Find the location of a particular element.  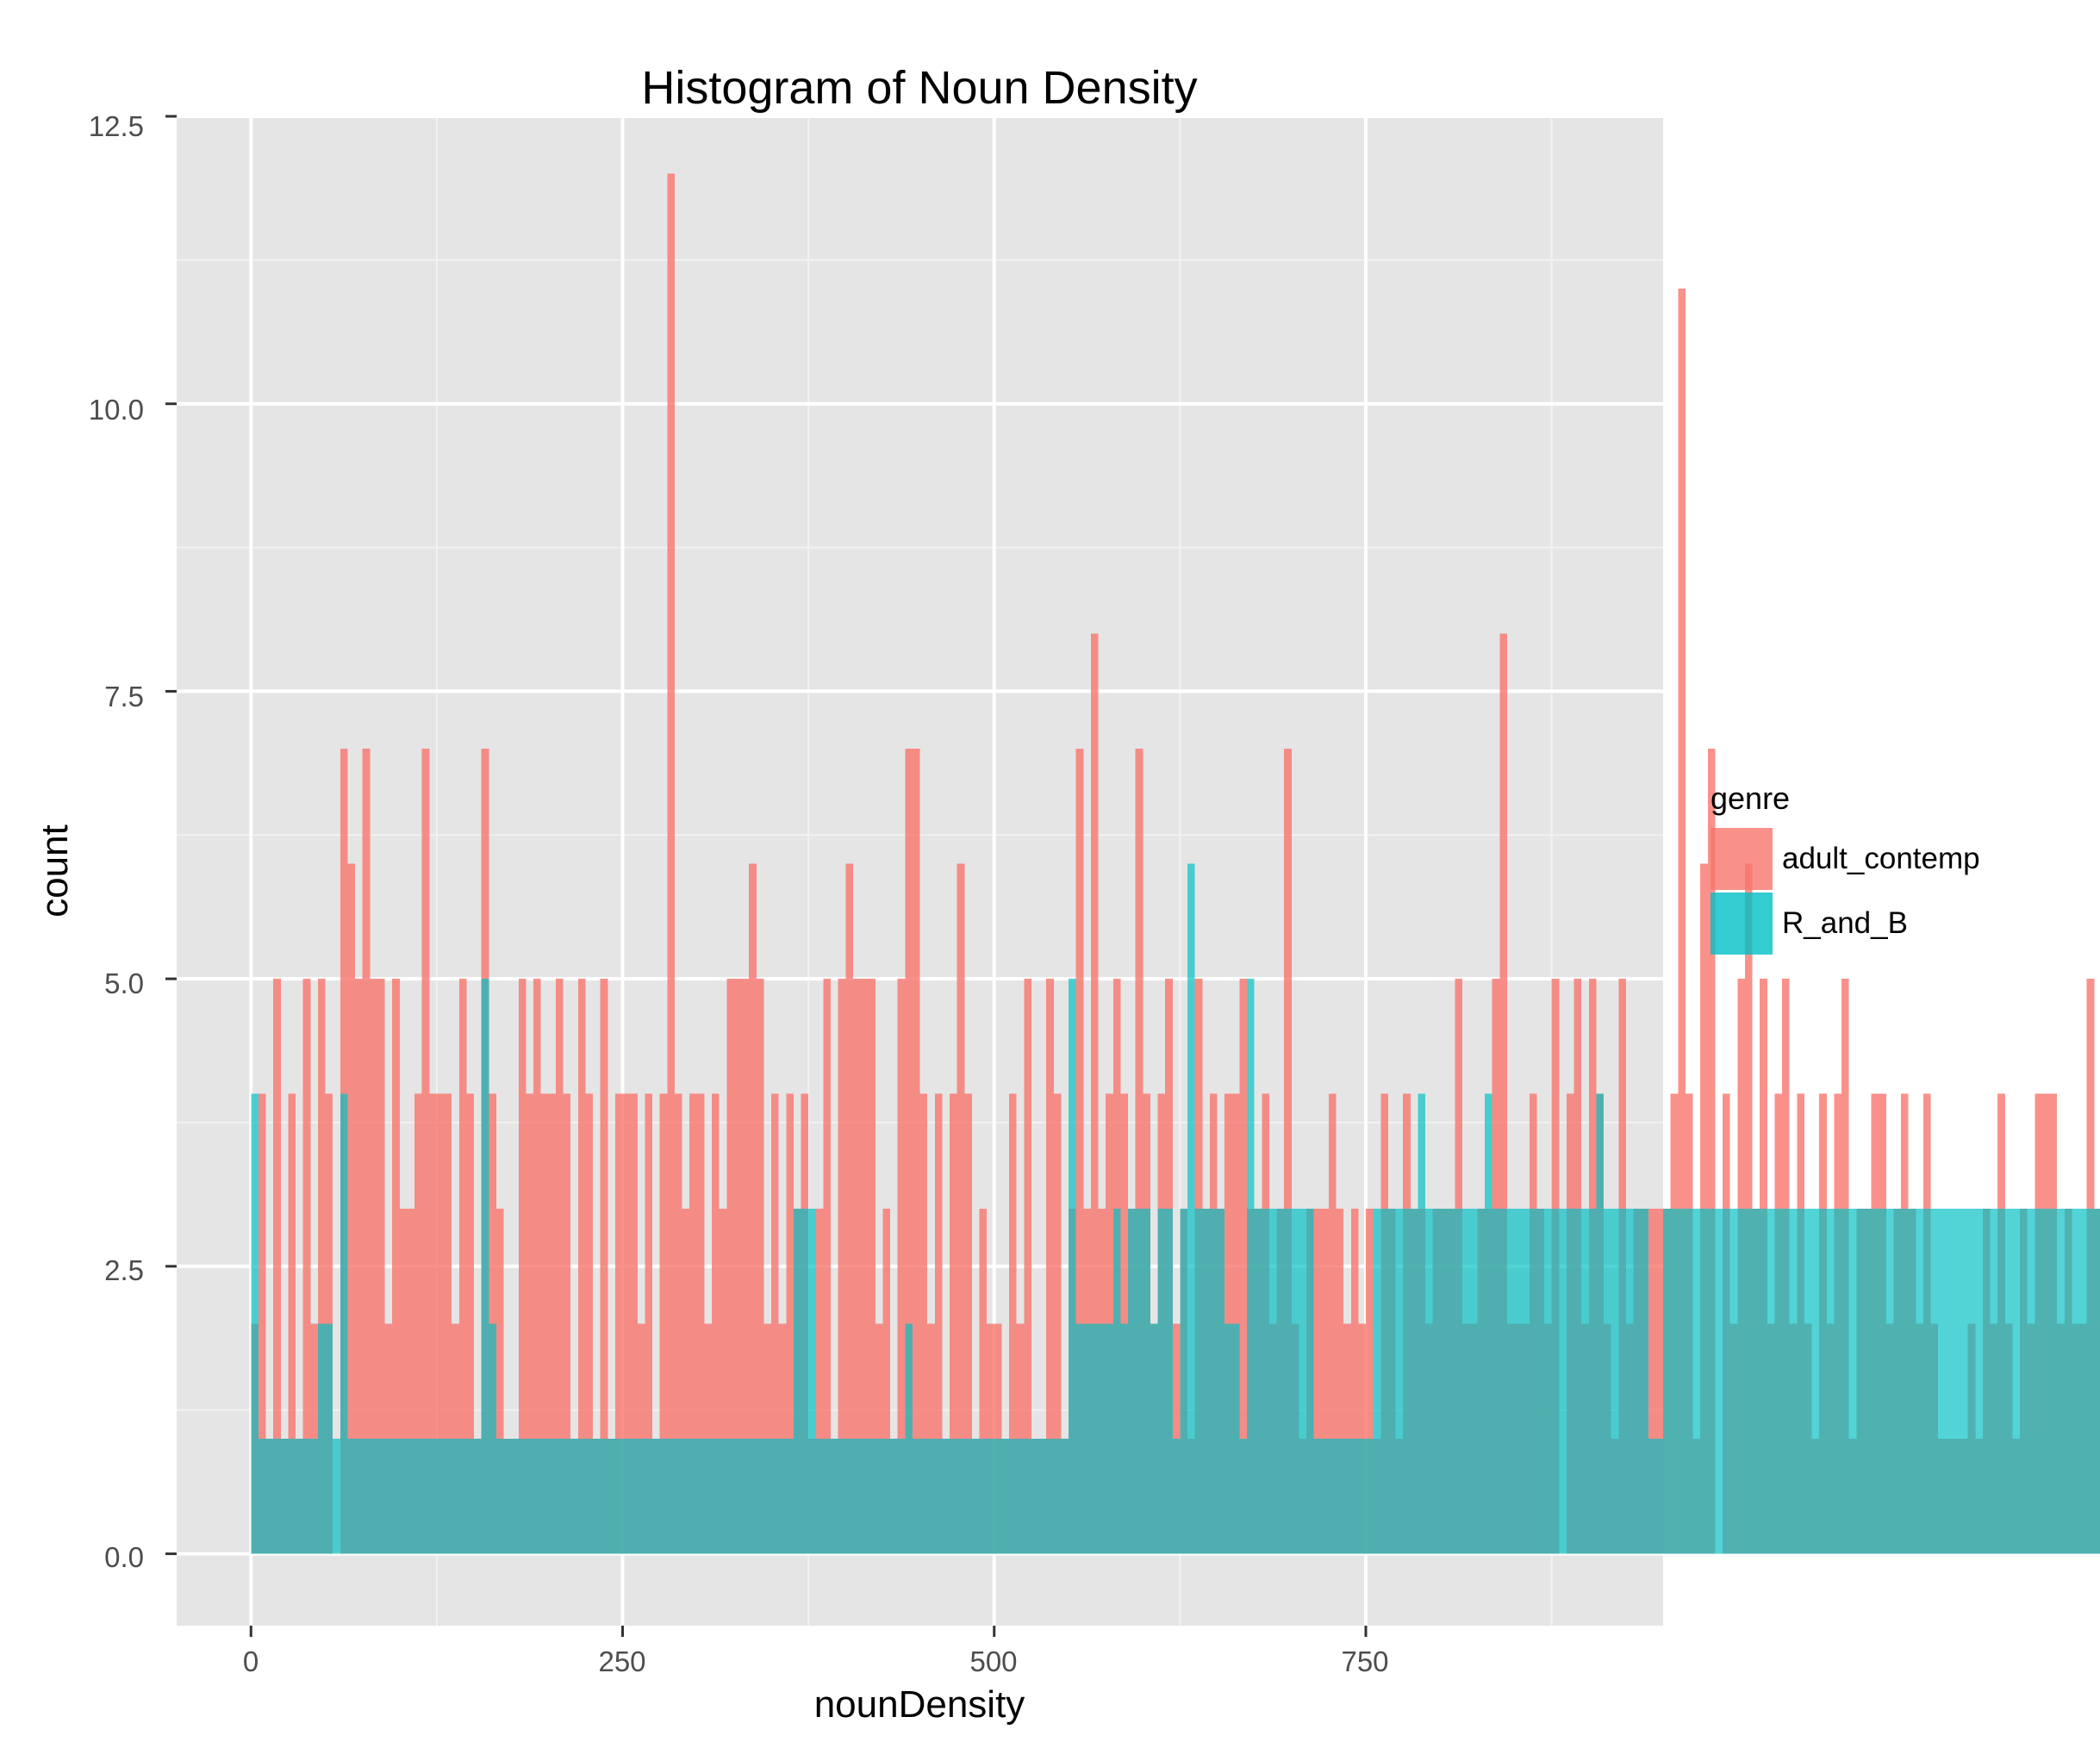

y-tick-label-5: 12.5 is located at coordinates (117, 126).